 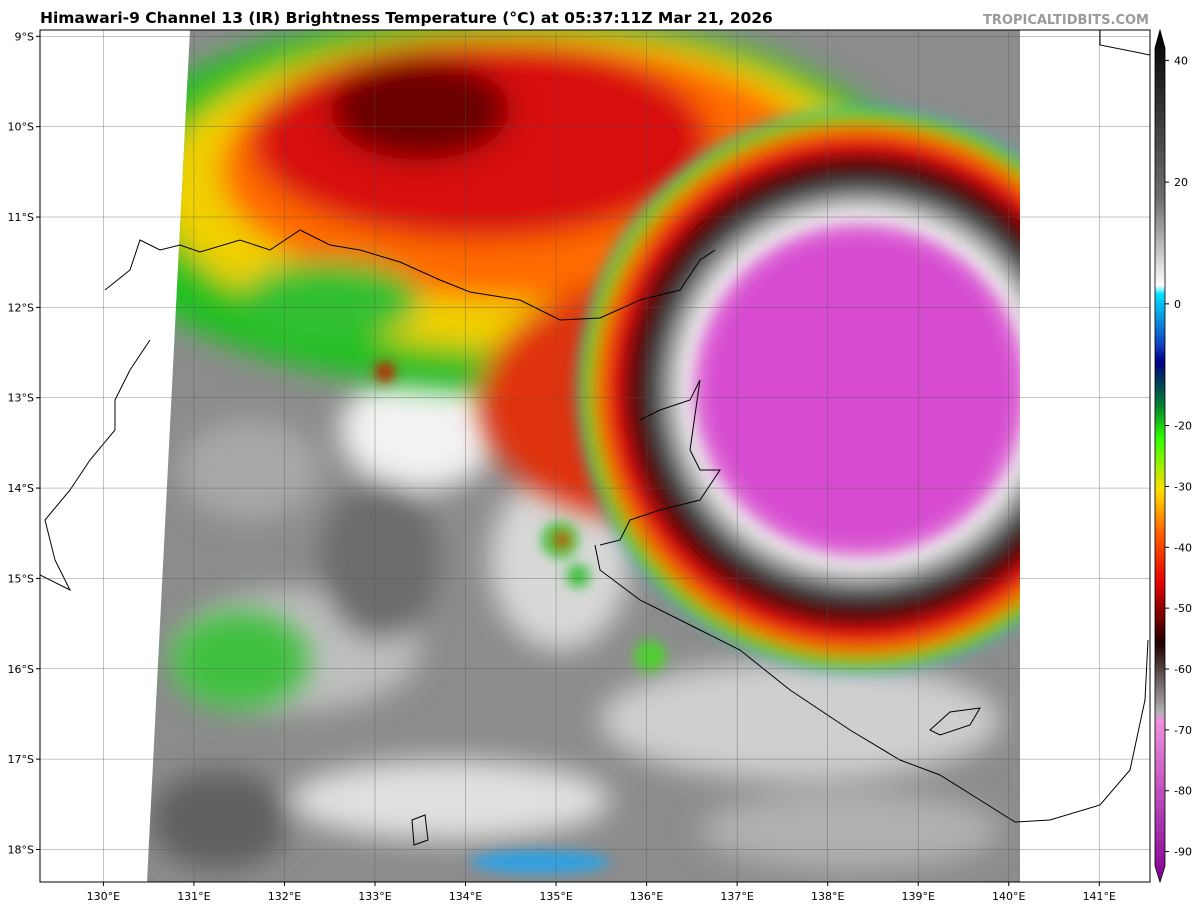 I want to click on lon-tick-label: 141°E, so click(x=1099, y=896).